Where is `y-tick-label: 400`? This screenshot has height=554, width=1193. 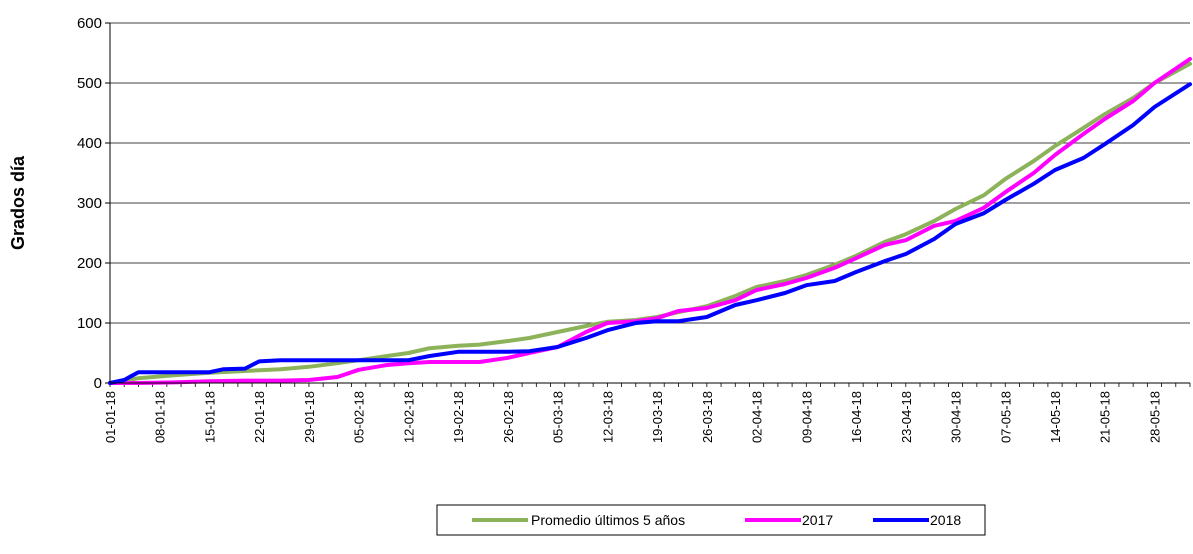 y-tick-label: 400 is located at coordinates (89, 143).